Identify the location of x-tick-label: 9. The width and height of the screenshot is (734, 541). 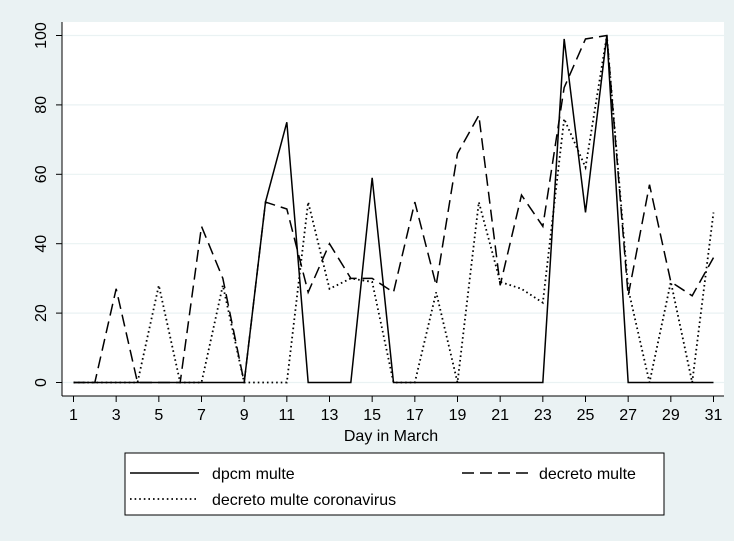
(244, 415).